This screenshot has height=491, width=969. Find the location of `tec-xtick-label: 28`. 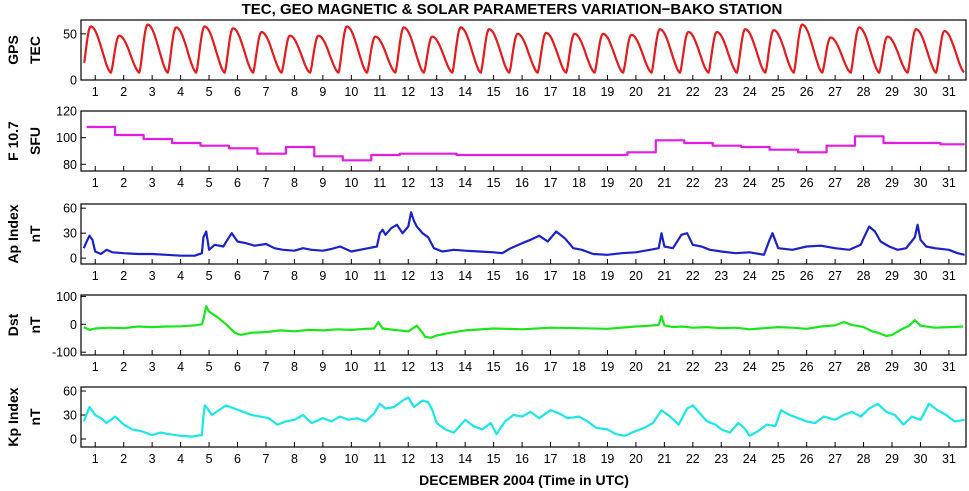

tec-xtick-label: 28 is located at coordinates (864, 92).